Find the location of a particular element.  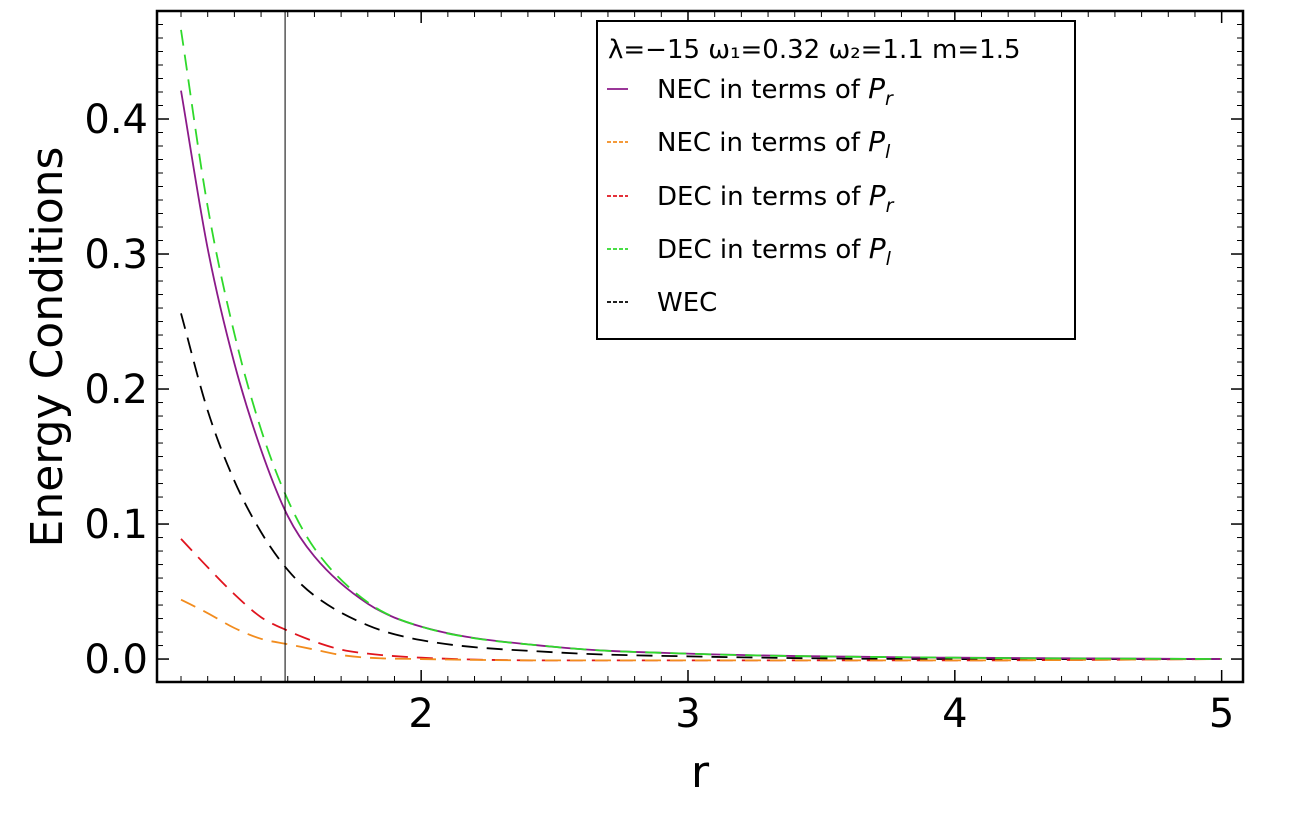

y-tick-label: 0.1 is located at coordinates (116, 525).